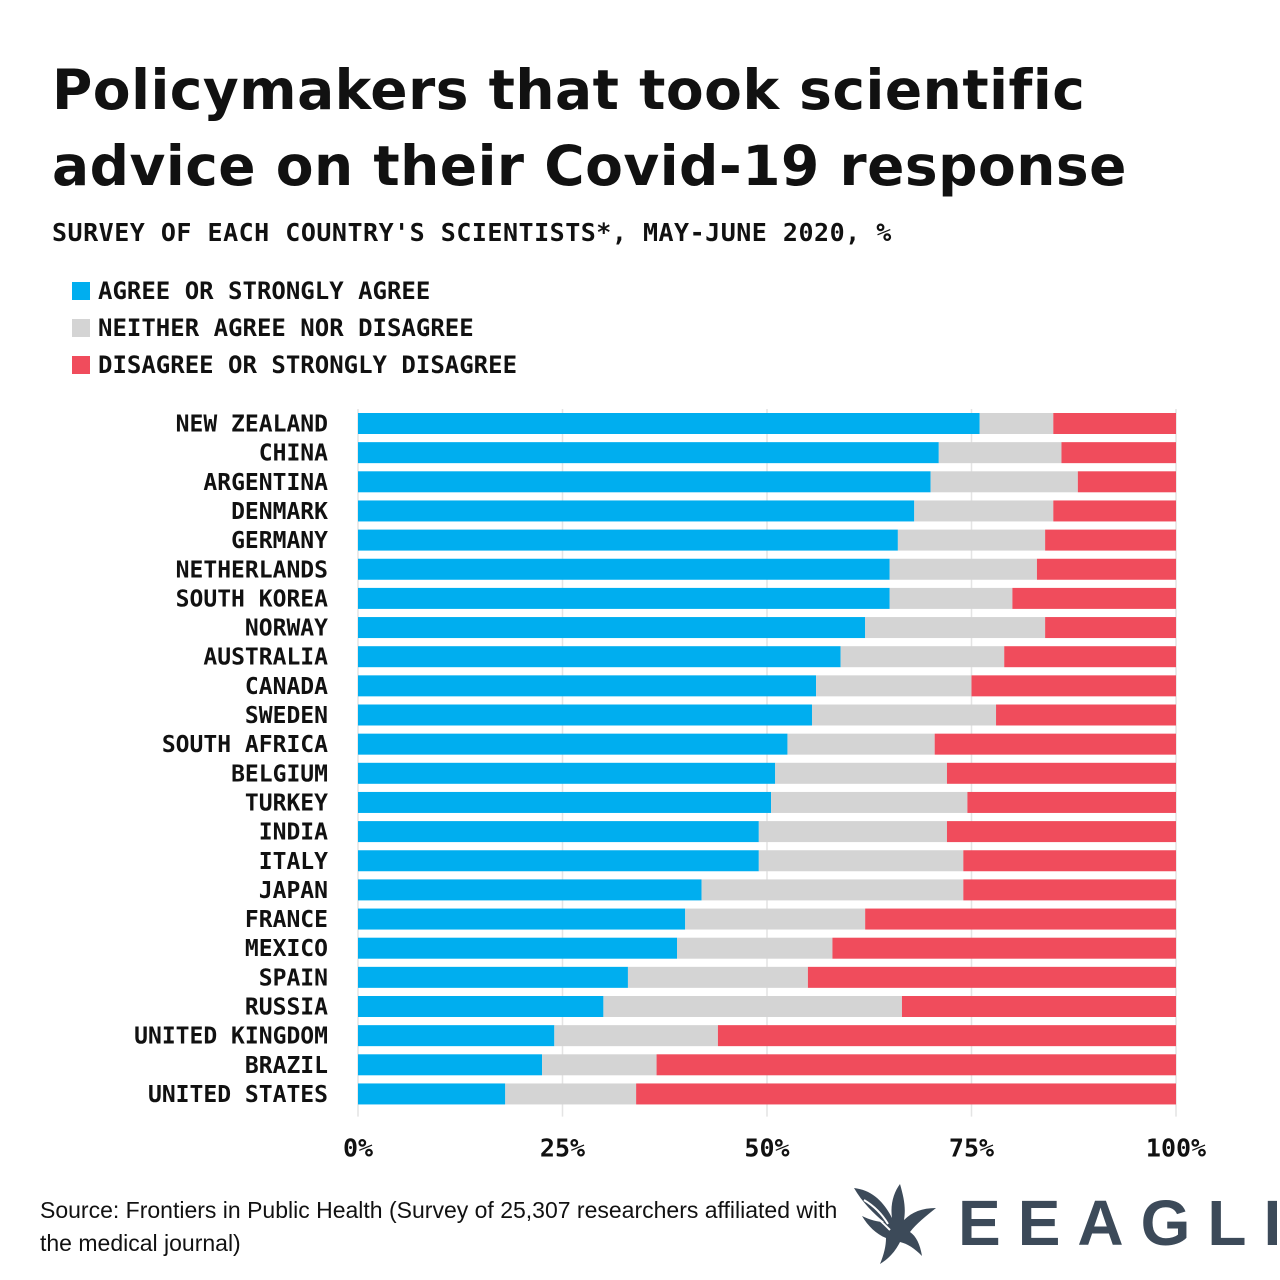 The image size is (1280, 1280). What do you see at coordinates (518, 948) in the screenshot?
I see `bar-mexico-agree` at bounding box center [518, 948].